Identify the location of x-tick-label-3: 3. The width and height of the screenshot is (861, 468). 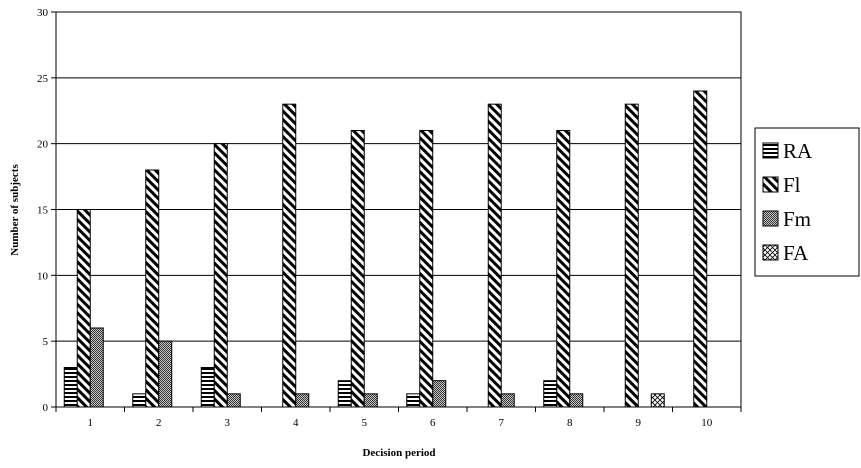
(228, 423).